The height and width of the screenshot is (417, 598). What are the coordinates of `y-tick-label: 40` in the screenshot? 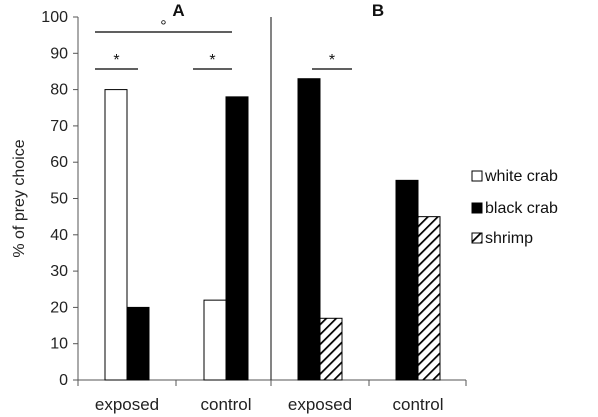 It's located at (59, 235).